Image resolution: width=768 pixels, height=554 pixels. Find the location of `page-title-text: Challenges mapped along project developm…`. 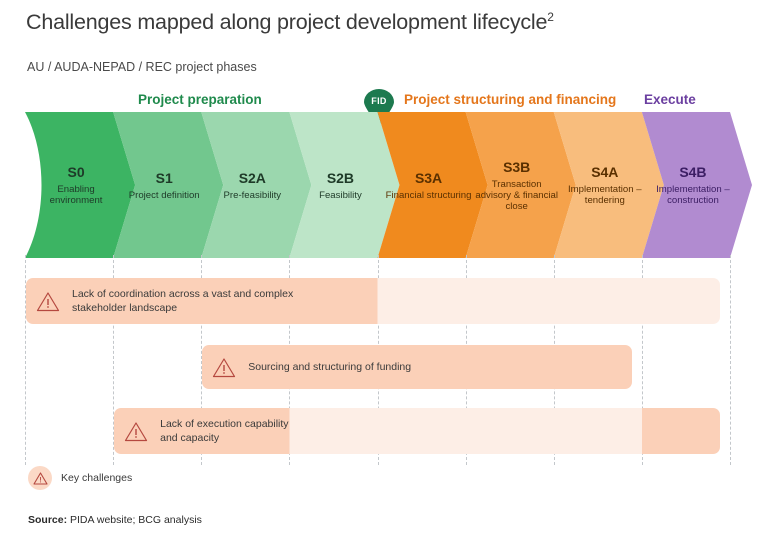

page-title-text: Challenges mapped along project developm… is located at coordinates (287, 22).